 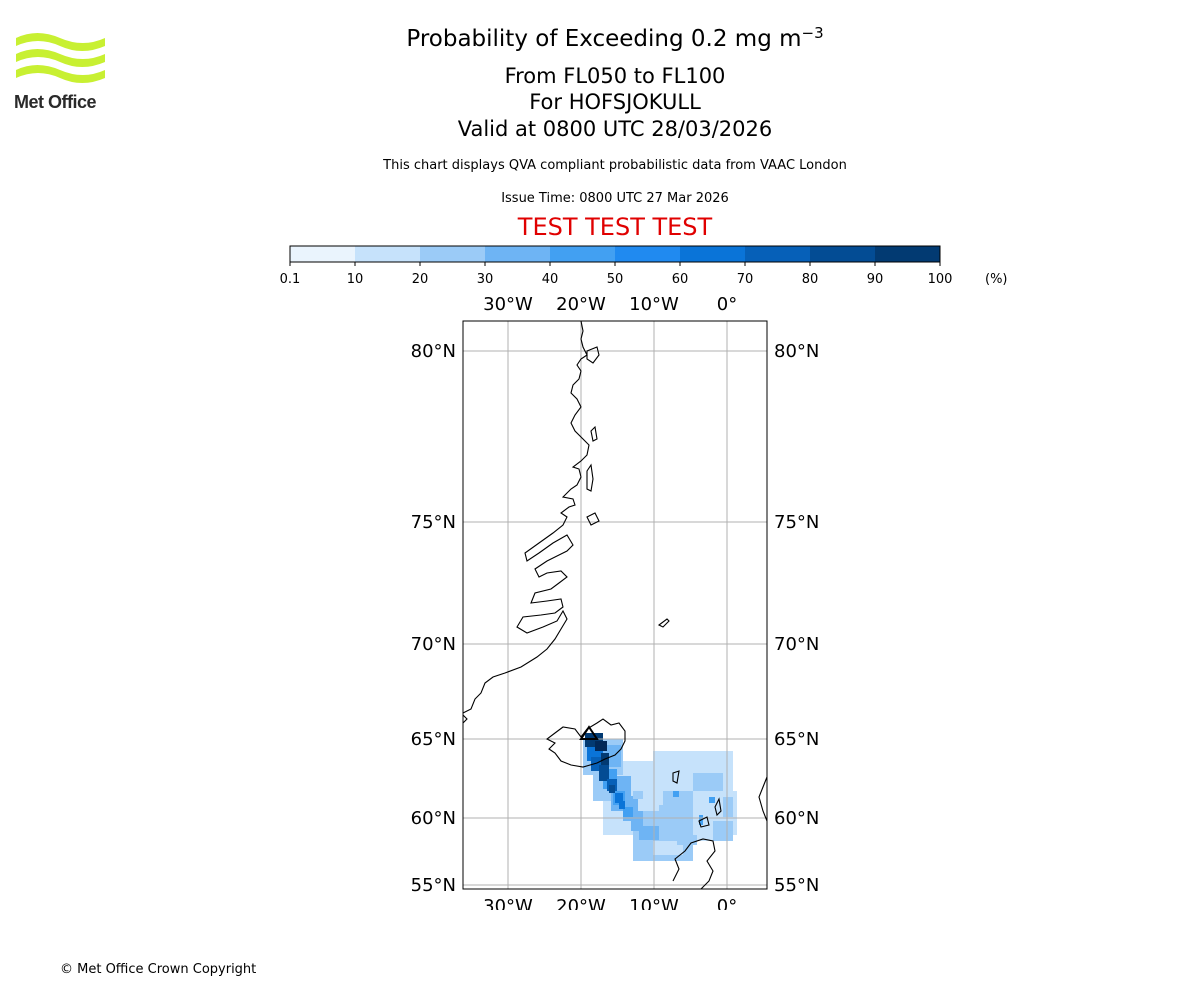 I want to click on colorbar-unit: (%), so click(x=996, y=279).